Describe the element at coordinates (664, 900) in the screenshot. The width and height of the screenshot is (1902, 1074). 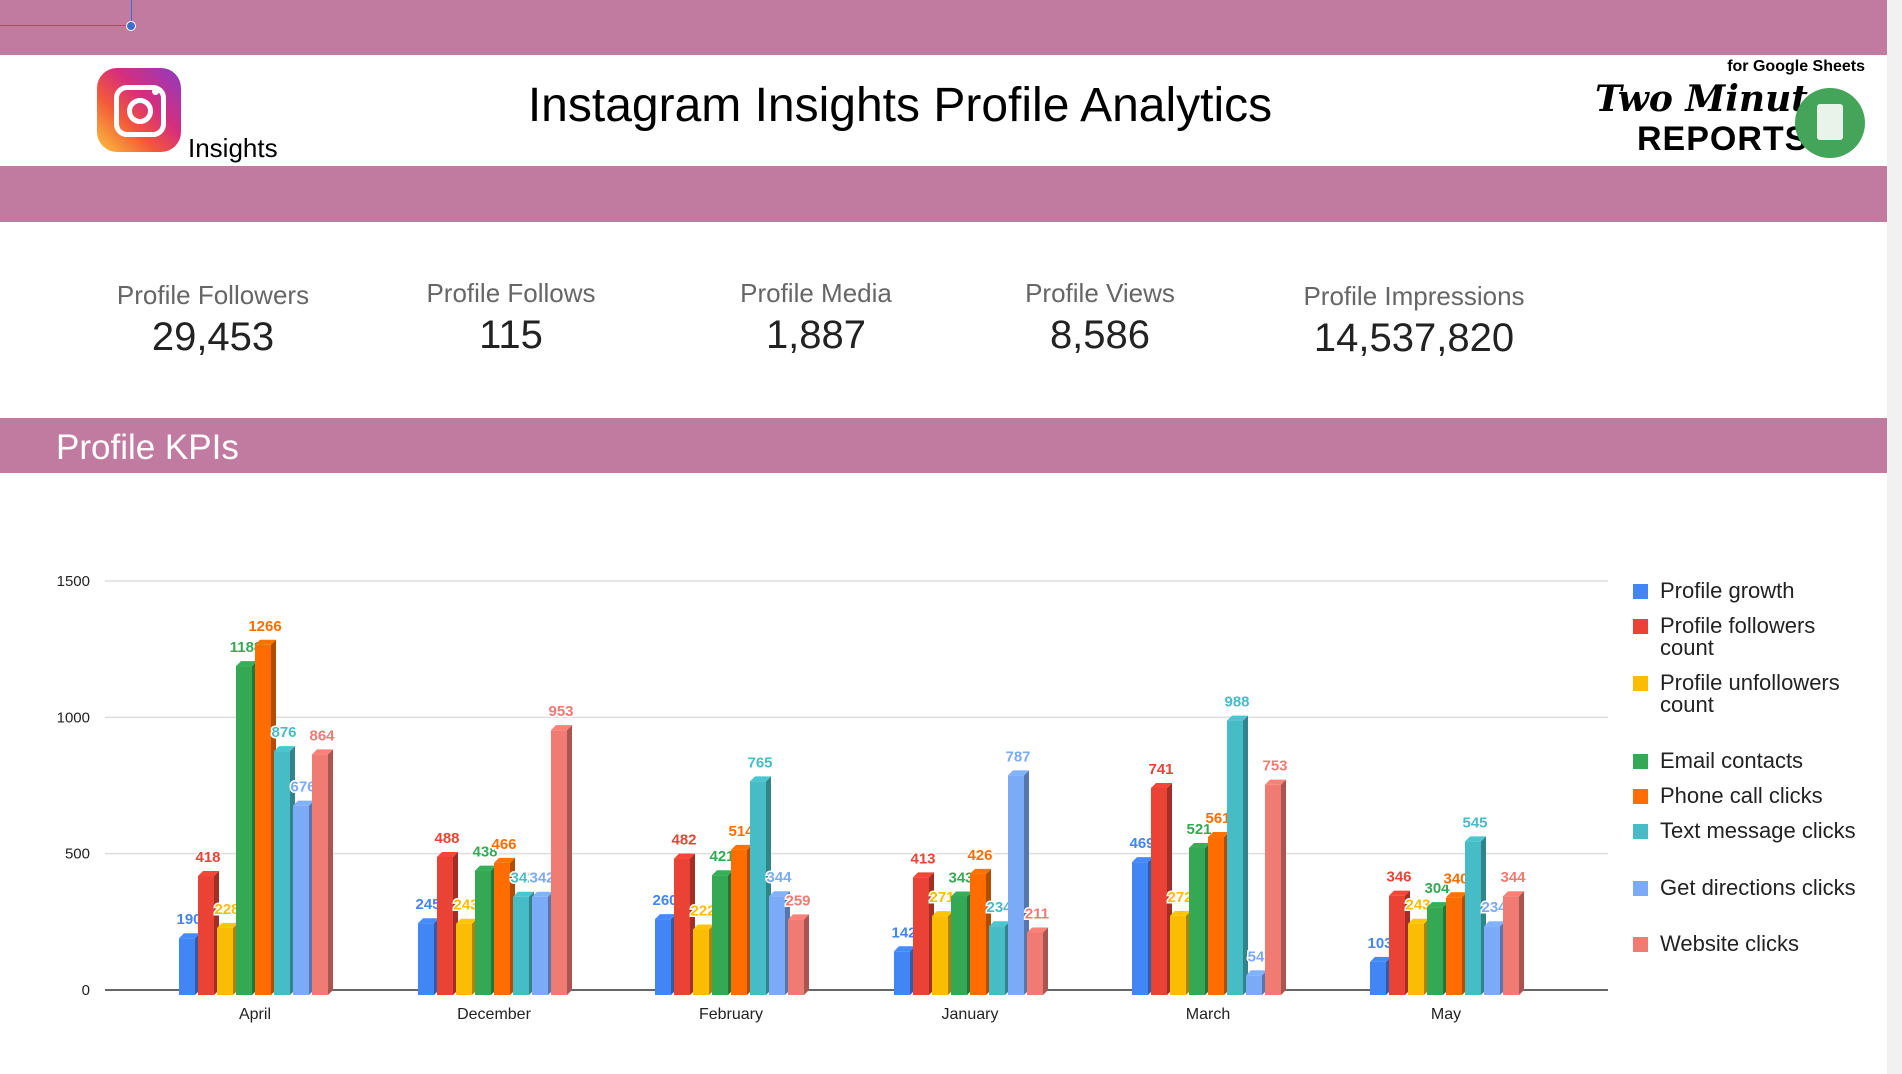
I see `data-label: 260` at that location.